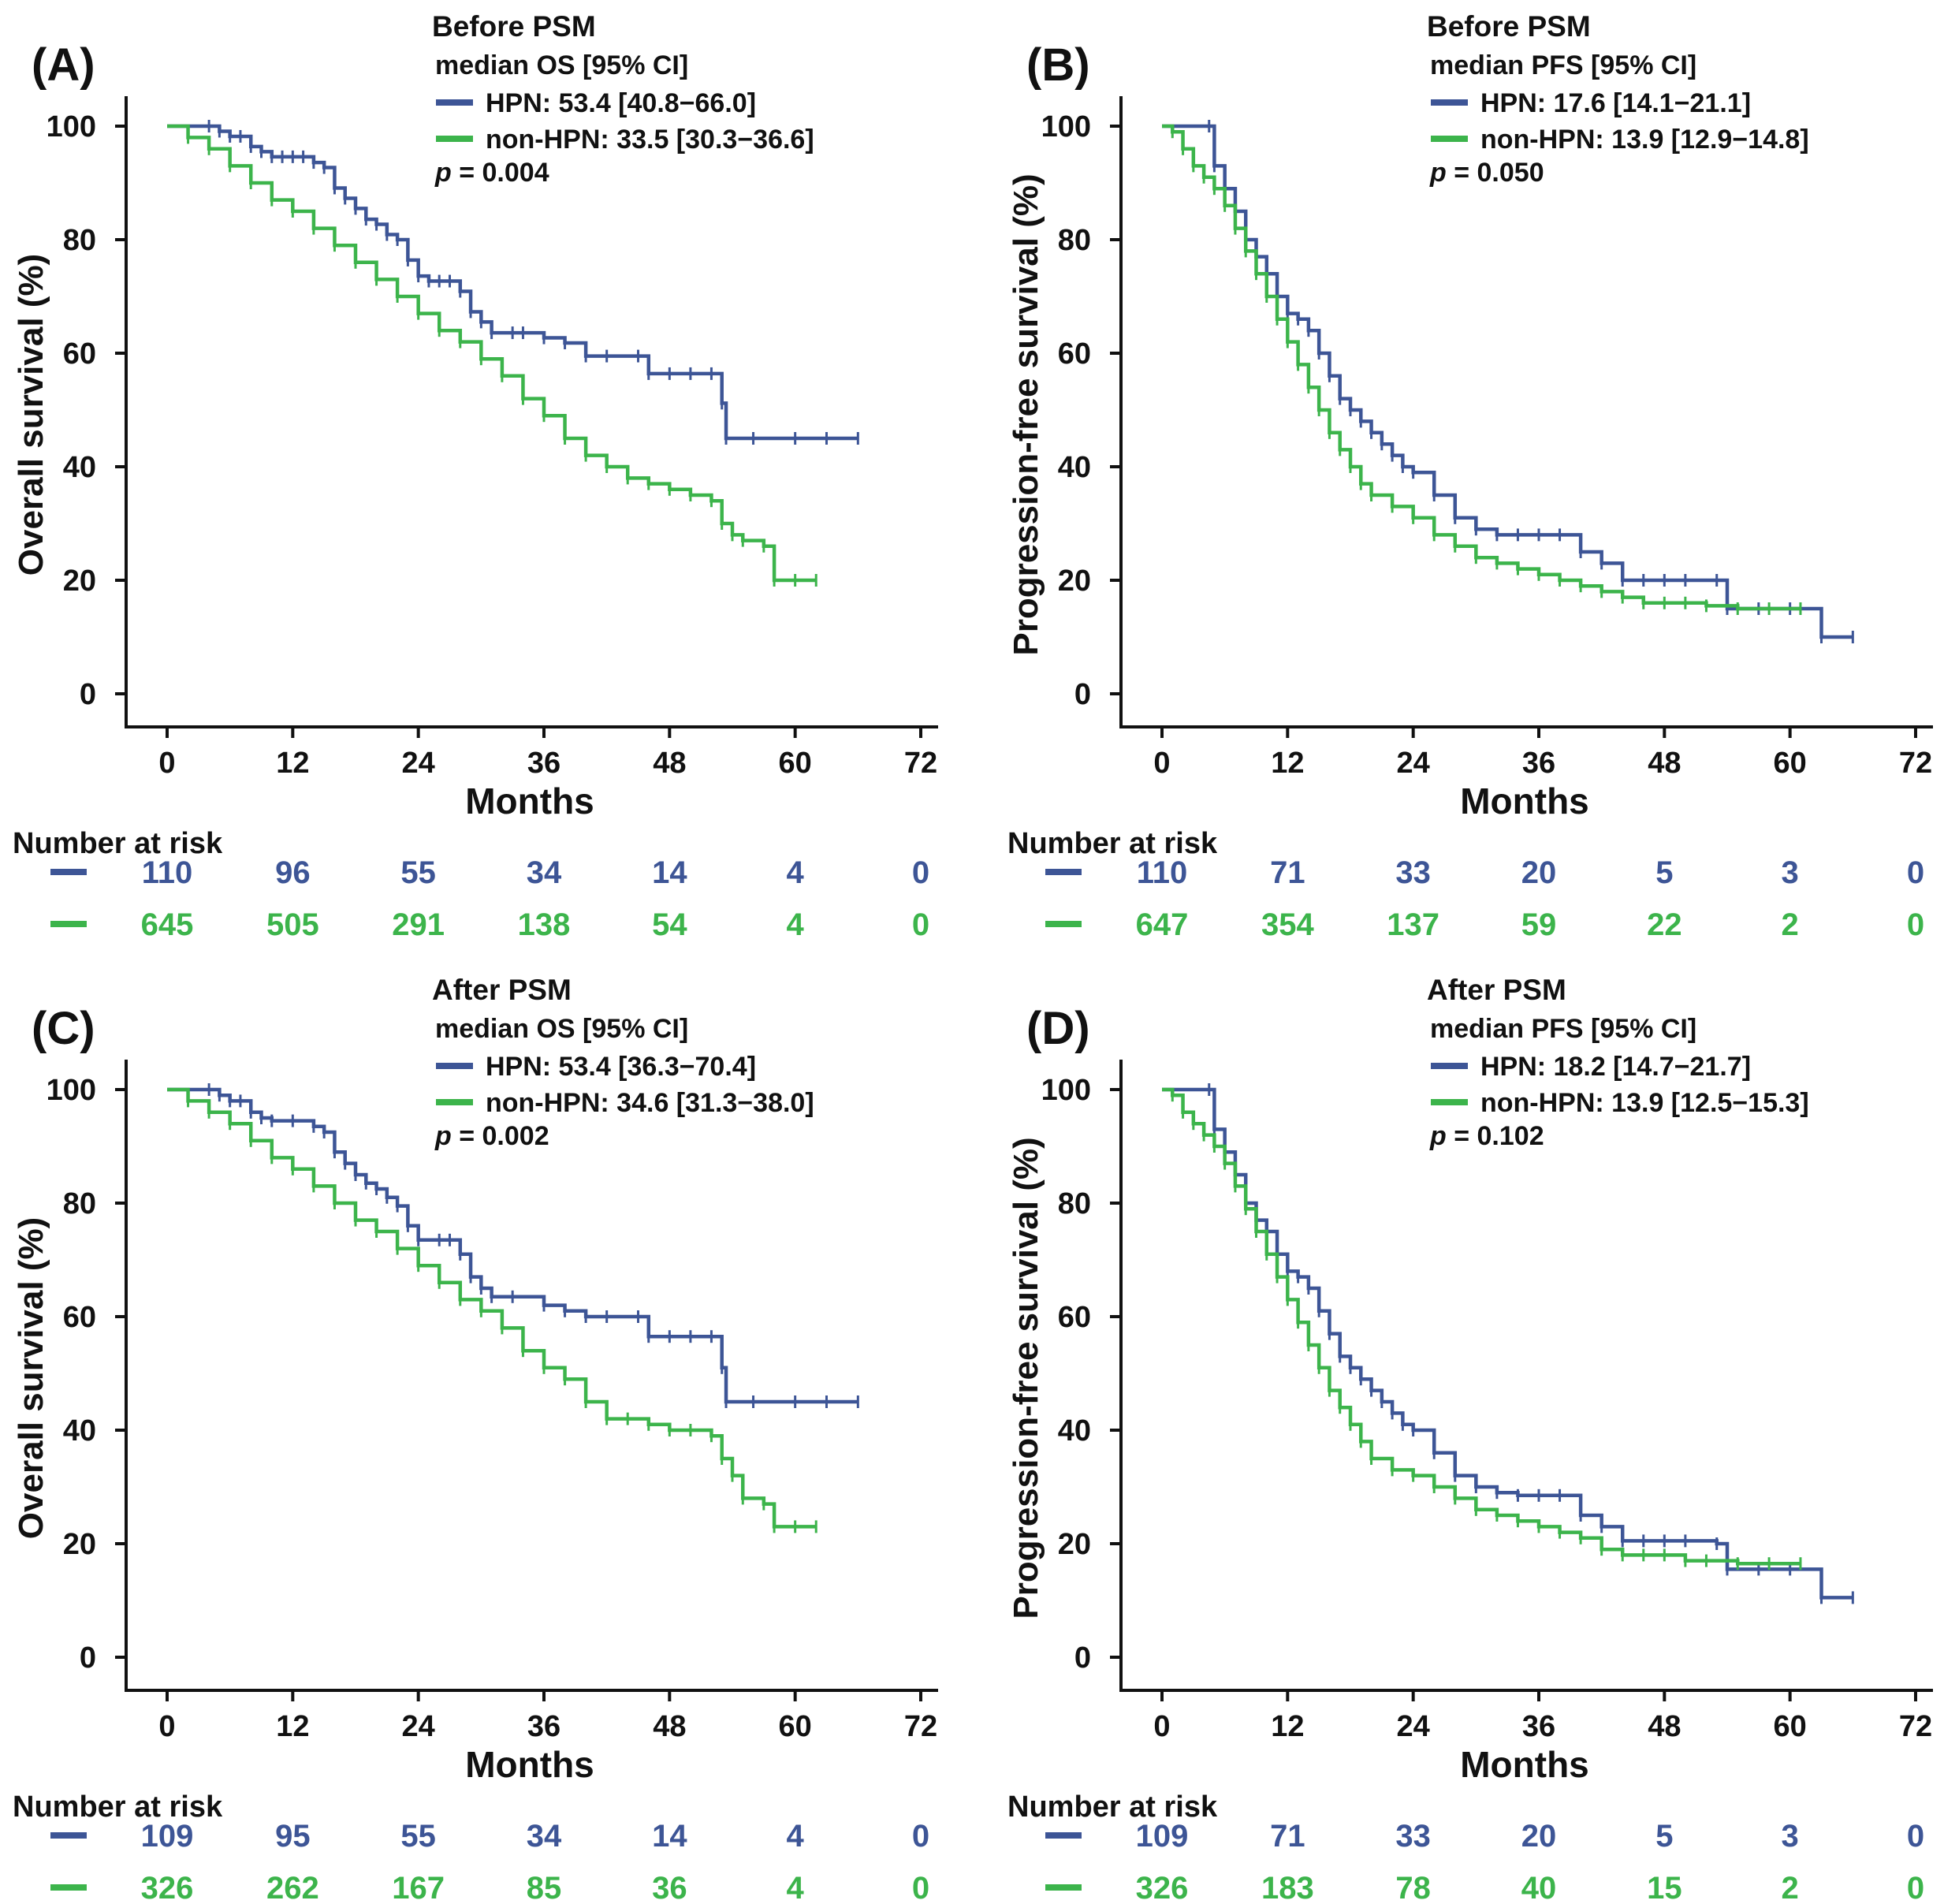 The image size is (1944, 1904). What do you see at coordinates (1413, 1836) in the screenshot?
I see `risk-count: 33` at bounding box center [1413, 1836].